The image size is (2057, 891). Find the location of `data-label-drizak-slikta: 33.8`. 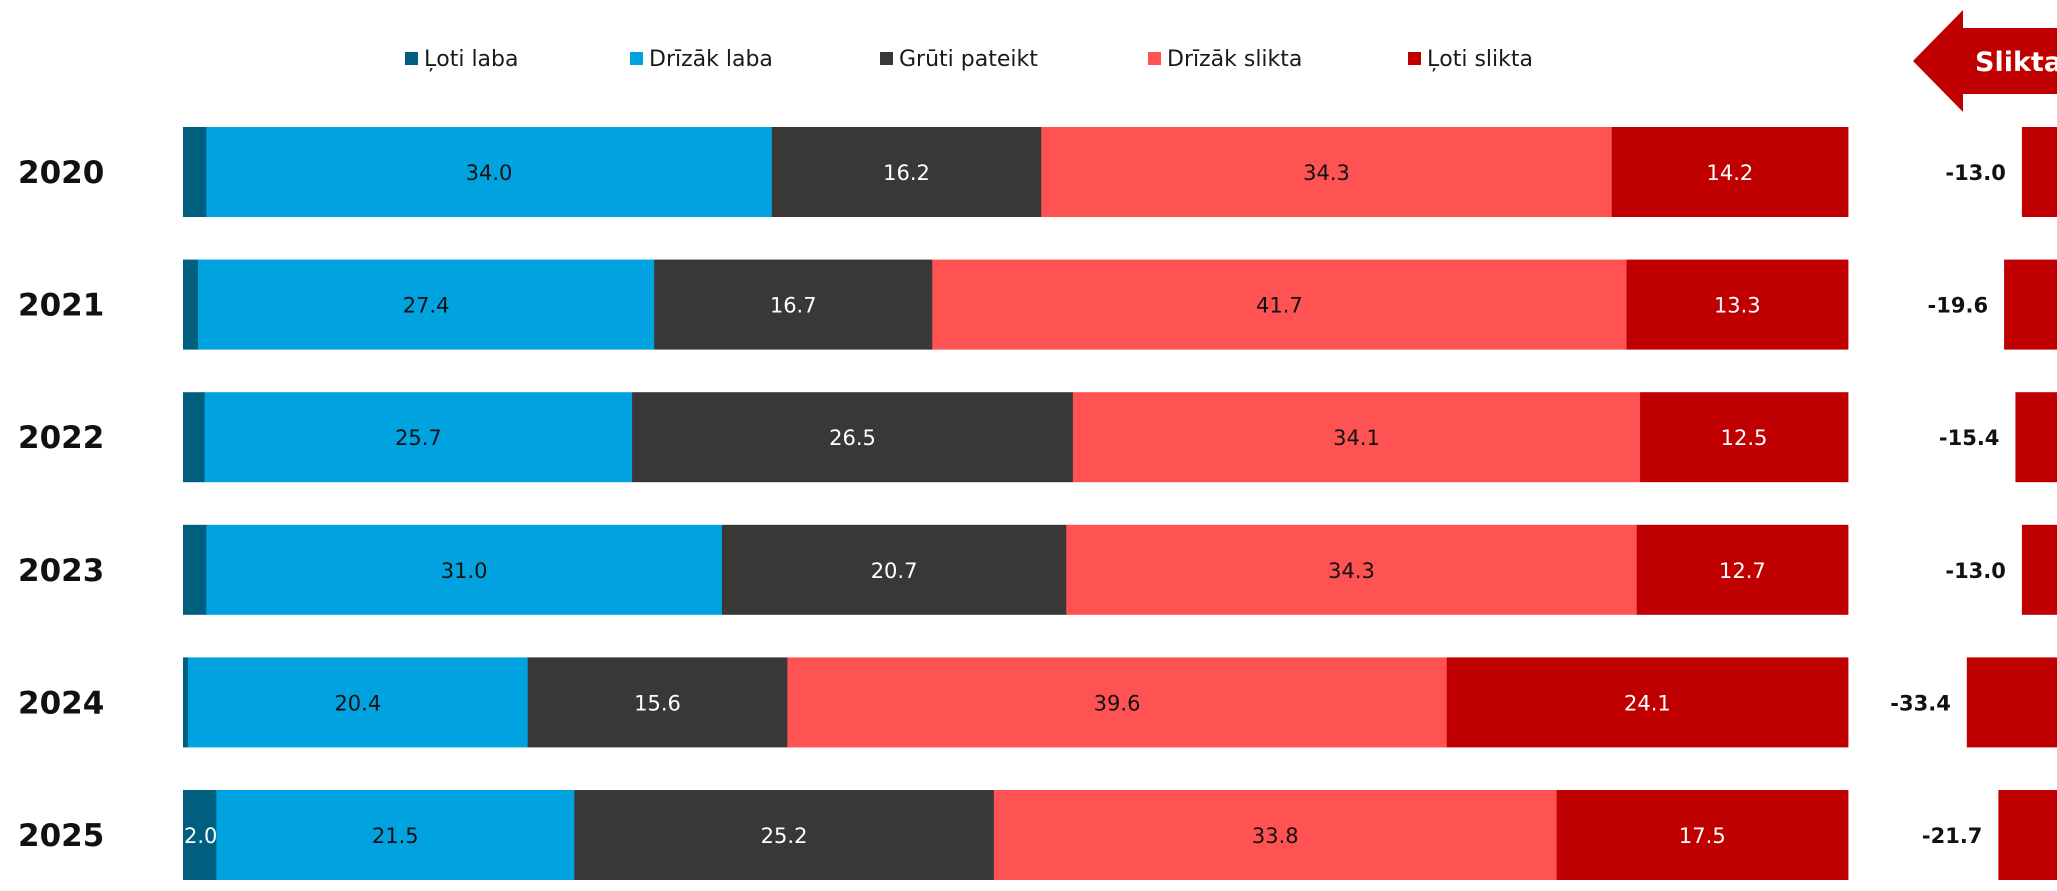

data-label-drizak-slikta: 33.8 is located at coordinates (1275, 836).